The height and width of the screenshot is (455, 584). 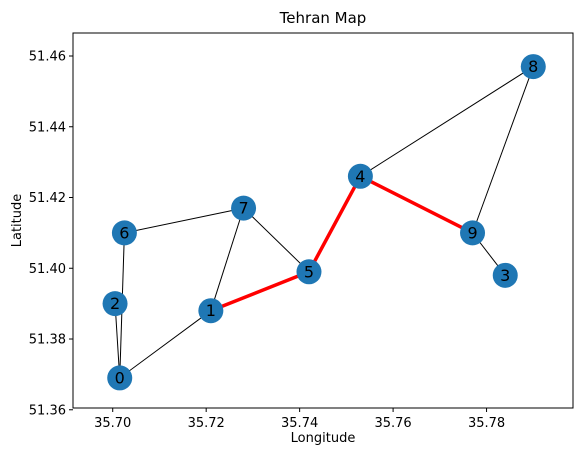 I want to click on node-label-2: 2, so click(x=115, y=303).